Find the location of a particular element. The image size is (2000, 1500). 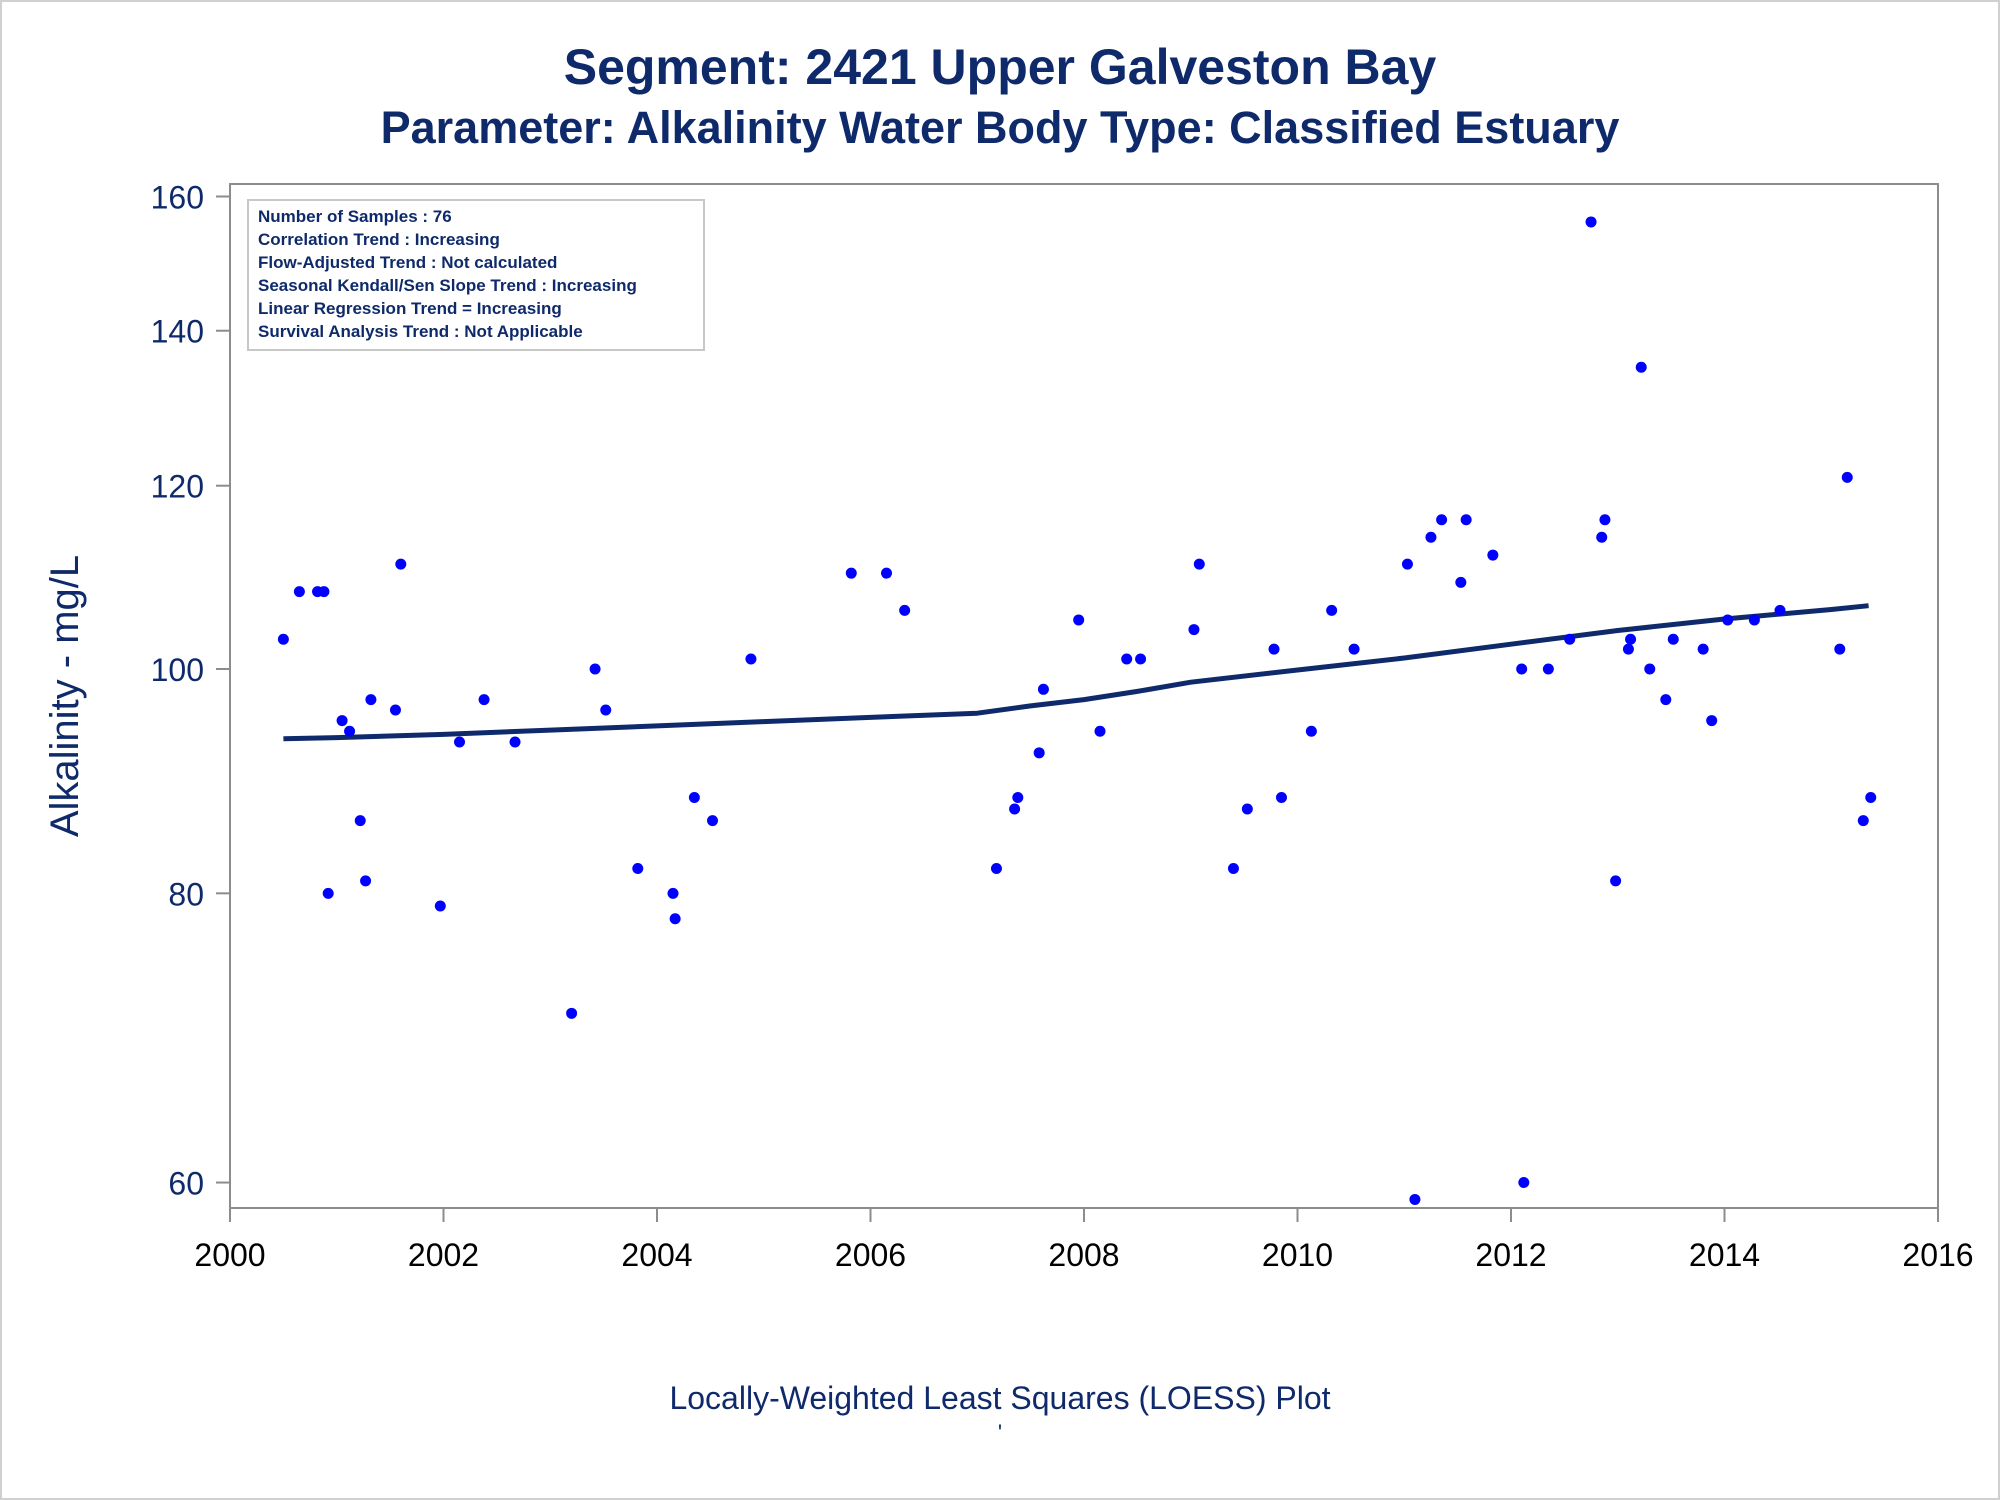

stats-line: Correlation Trend : Increasing is located at coordinates (379, 239).